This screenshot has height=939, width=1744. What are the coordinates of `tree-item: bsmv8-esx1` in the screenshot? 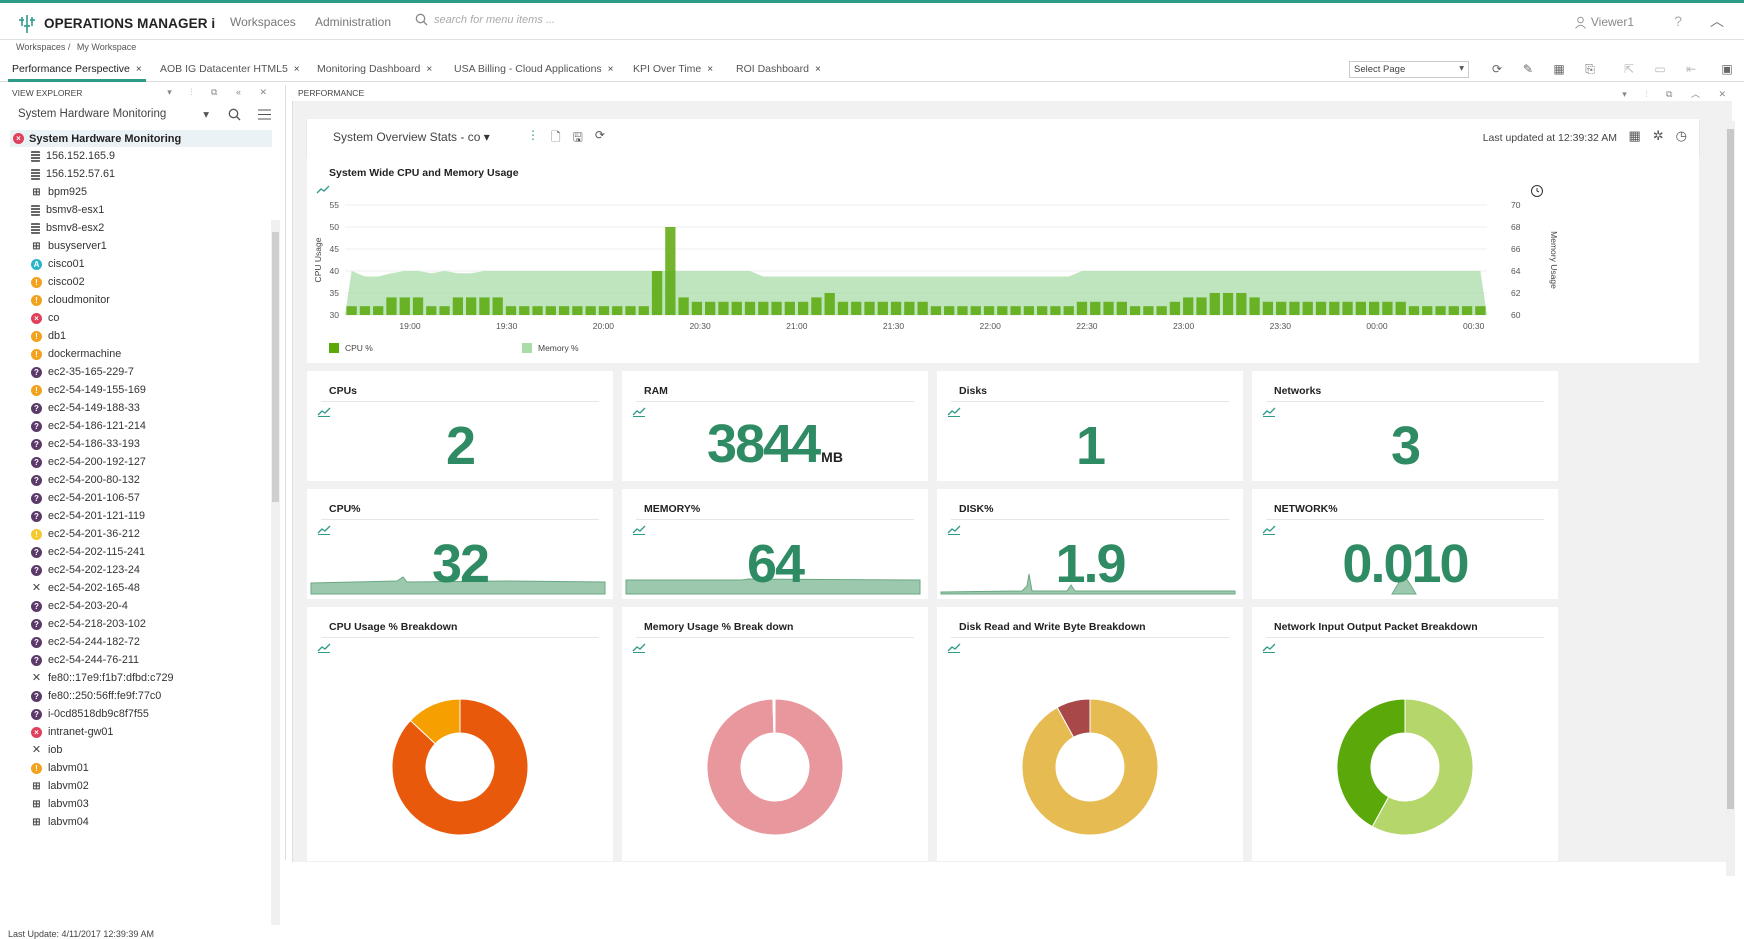 It's located at (141, 210).